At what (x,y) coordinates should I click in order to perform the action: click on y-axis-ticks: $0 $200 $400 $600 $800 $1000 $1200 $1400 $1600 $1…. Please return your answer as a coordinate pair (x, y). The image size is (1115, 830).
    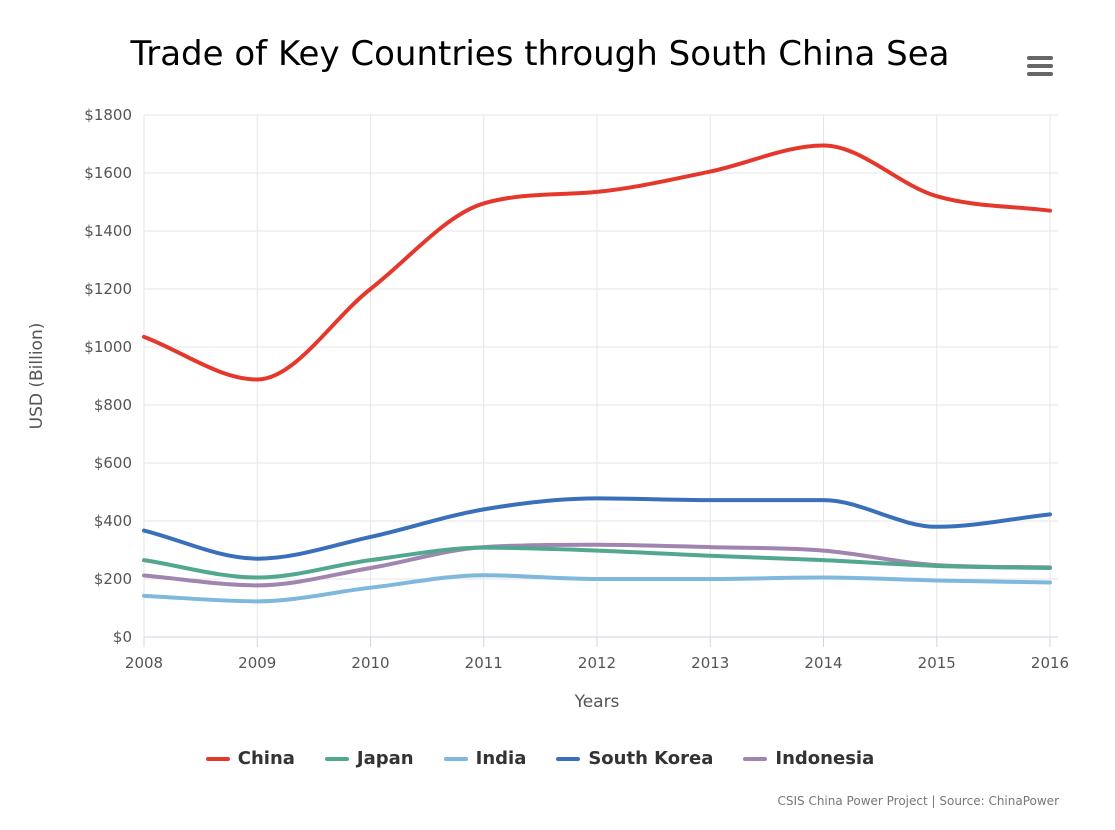
    Looking at the image, I should click on (108, 376).